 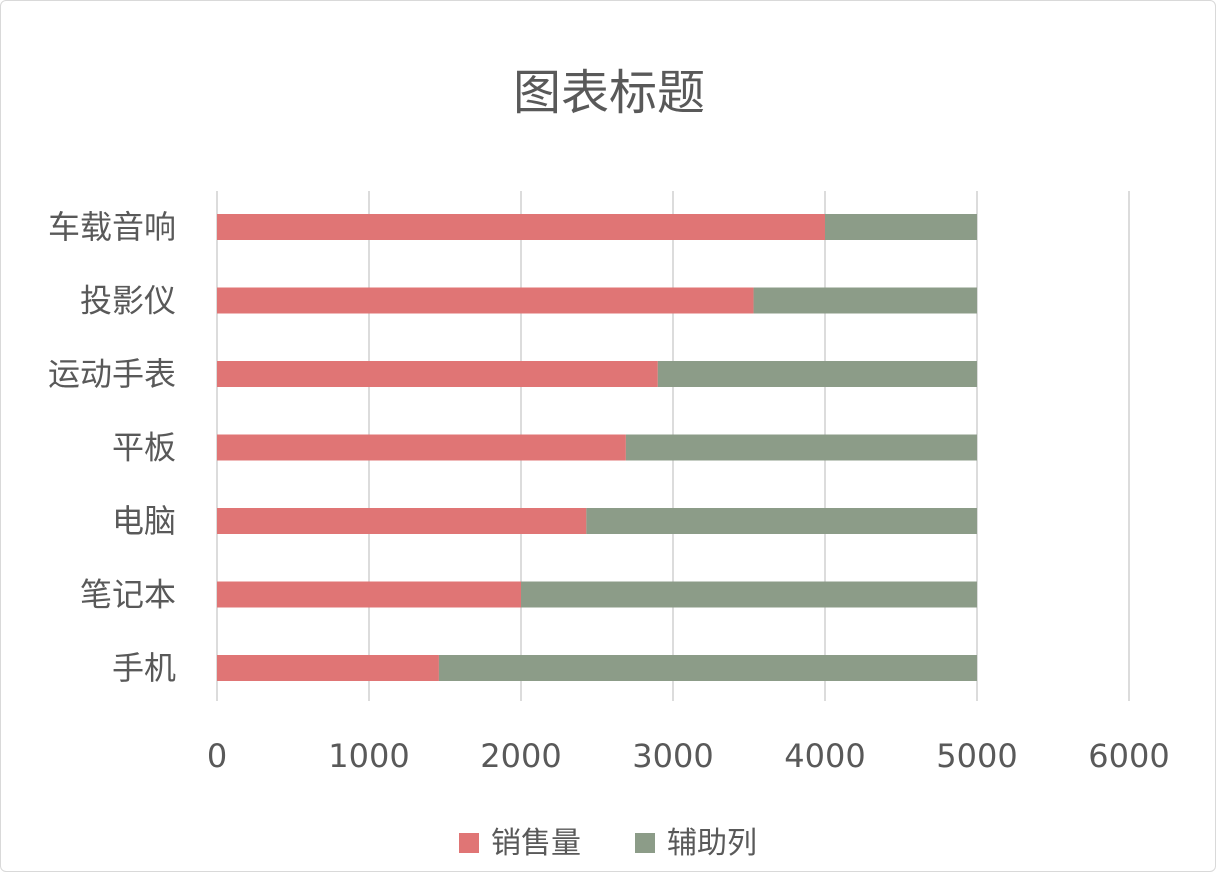 I want to click on category-label: 笔记本, so click(x=128, y=595).